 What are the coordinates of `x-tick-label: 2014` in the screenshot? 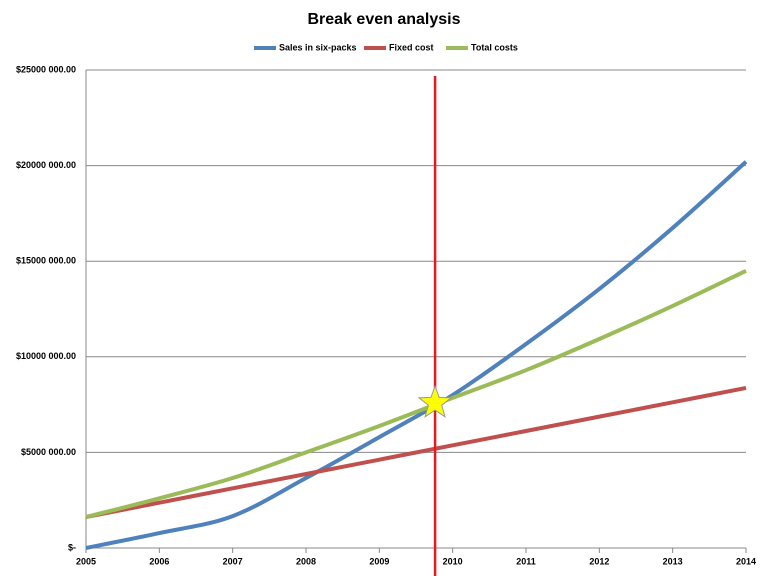 It's located at (746, 561).